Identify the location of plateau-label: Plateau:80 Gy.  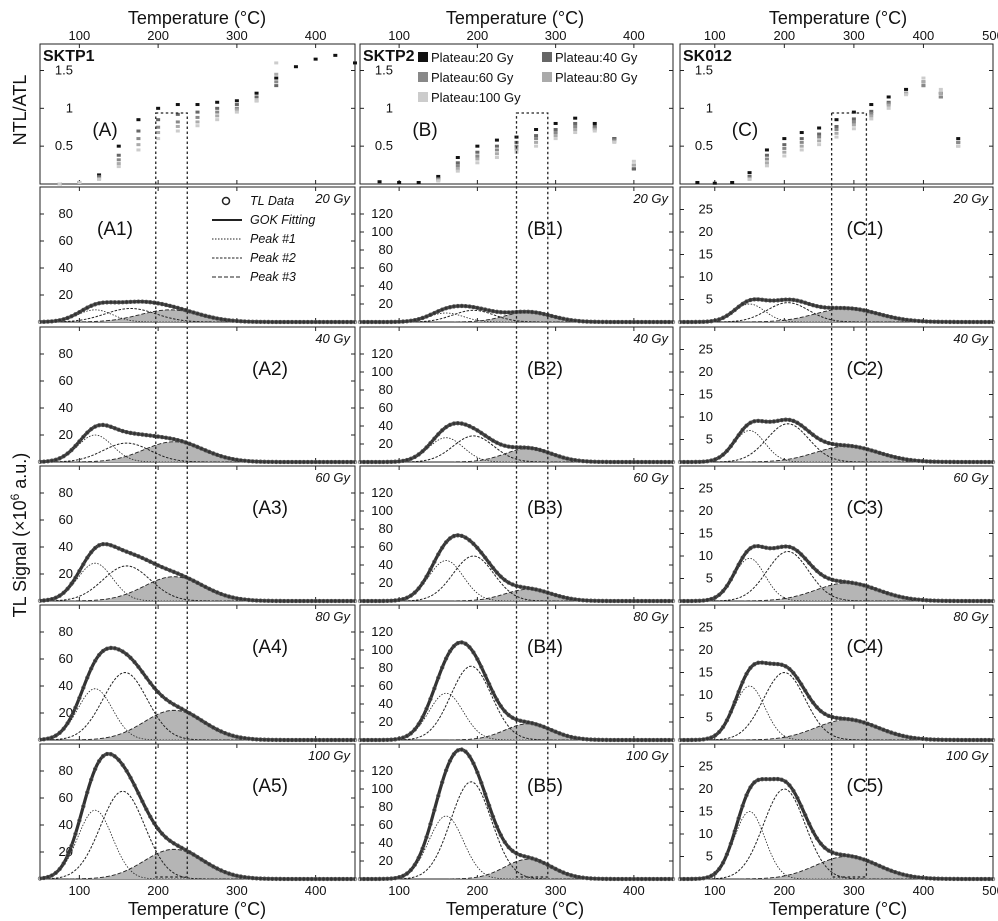
(596, 77).